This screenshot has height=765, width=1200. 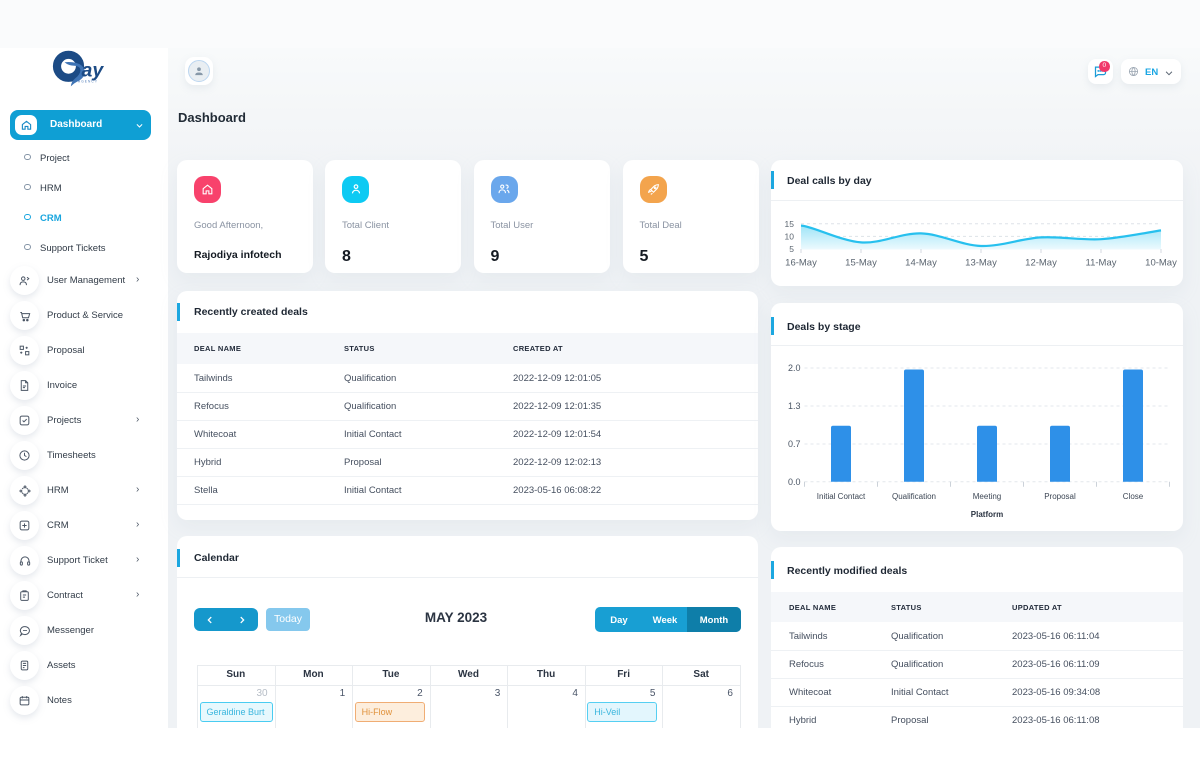 What do you see at coordinates (914, 496) in the screenshot?
I see `svg-text: Qualification` at bounding box center [914, 496].